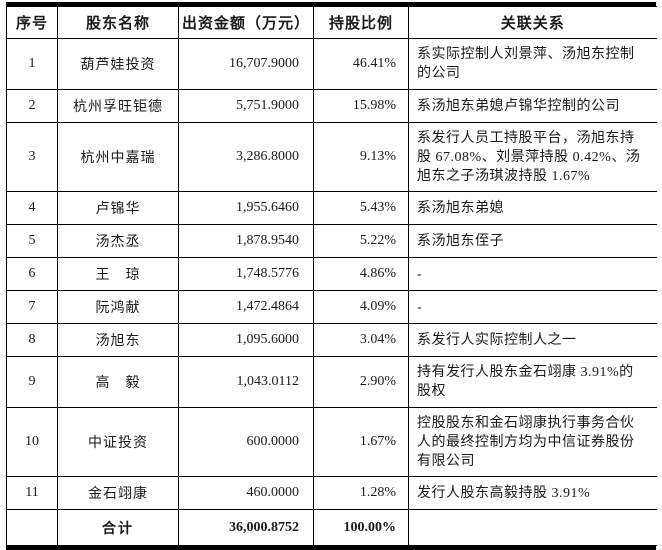 The width and height of the screenshot is (662, 550). What do you see at coordinates (361, 527) in the screenshot?
I see `total-cell-ratio: 100.00%` at bounding box center [361, 527].